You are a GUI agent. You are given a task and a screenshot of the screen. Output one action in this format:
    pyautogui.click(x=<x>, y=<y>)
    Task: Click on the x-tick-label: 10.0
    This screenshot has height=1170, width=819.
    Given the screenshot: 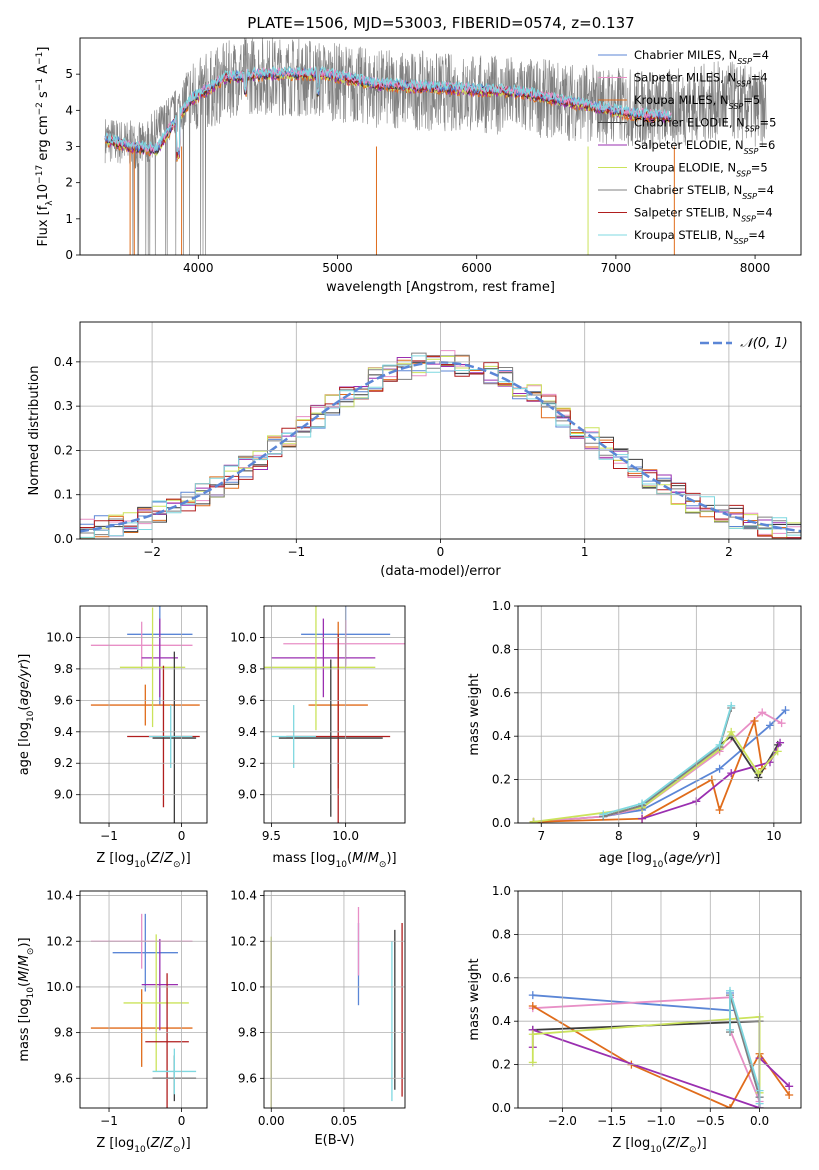 What is the action you would take?
    pyautogui.click(x=345, y=836)
    